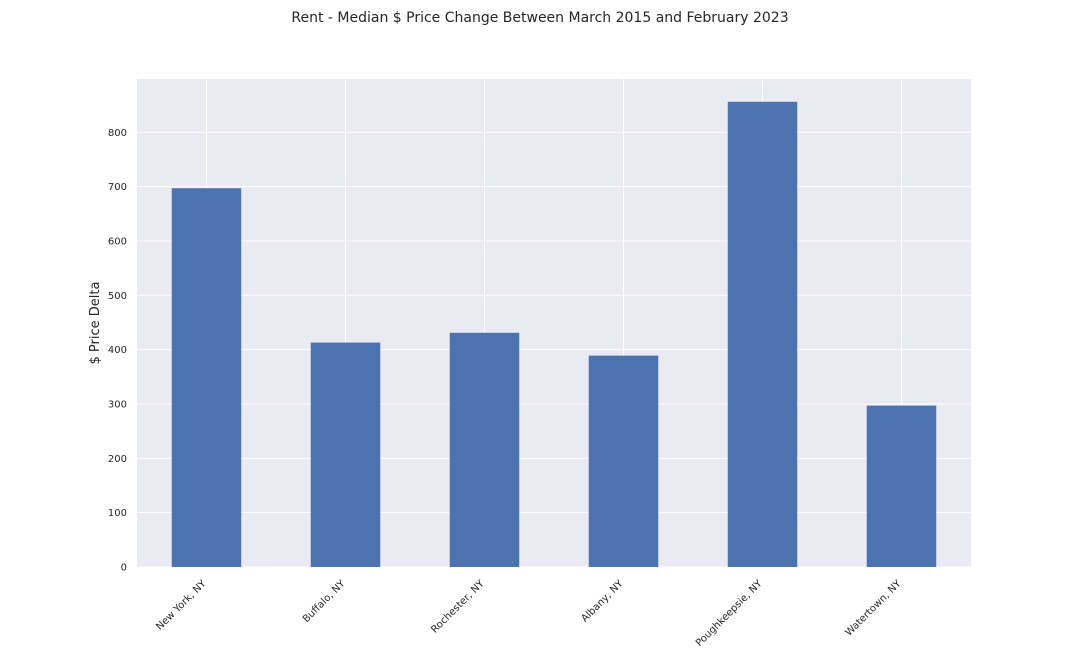  What do you see at coordinates (117, 404) in the screenshot?
I see `y-tick-label: 300` at bounding box center [117, 404].